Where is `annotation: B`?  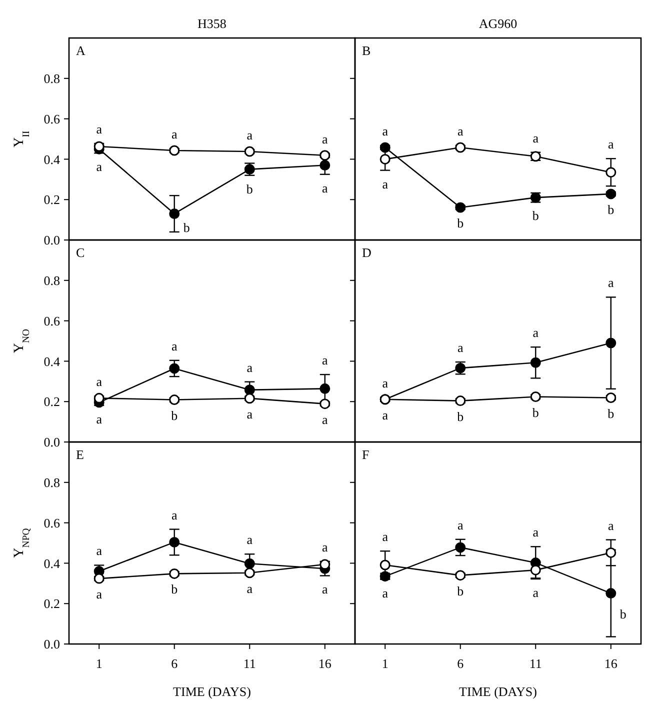
annotation: B is located at coordinates (366, 50).